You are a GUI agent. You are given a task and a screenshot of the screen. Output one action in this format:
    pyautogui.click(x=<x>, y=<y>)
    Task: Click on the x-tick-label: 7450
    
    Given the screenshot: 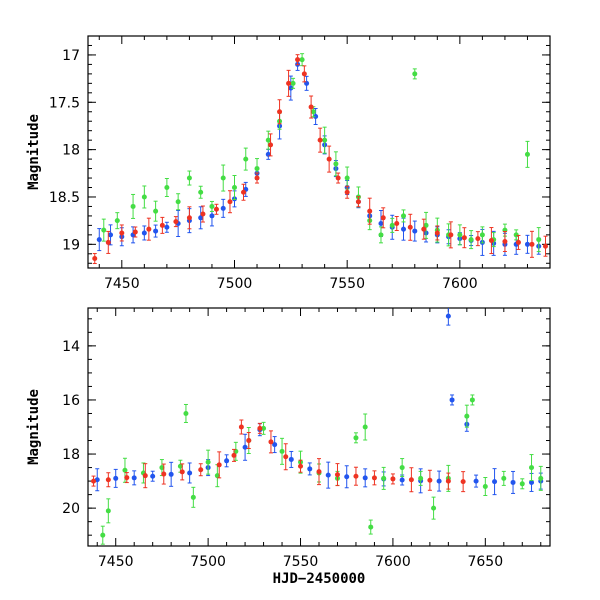 What is the action you would take?
    pyautogui.click(x=116, y=562)
    